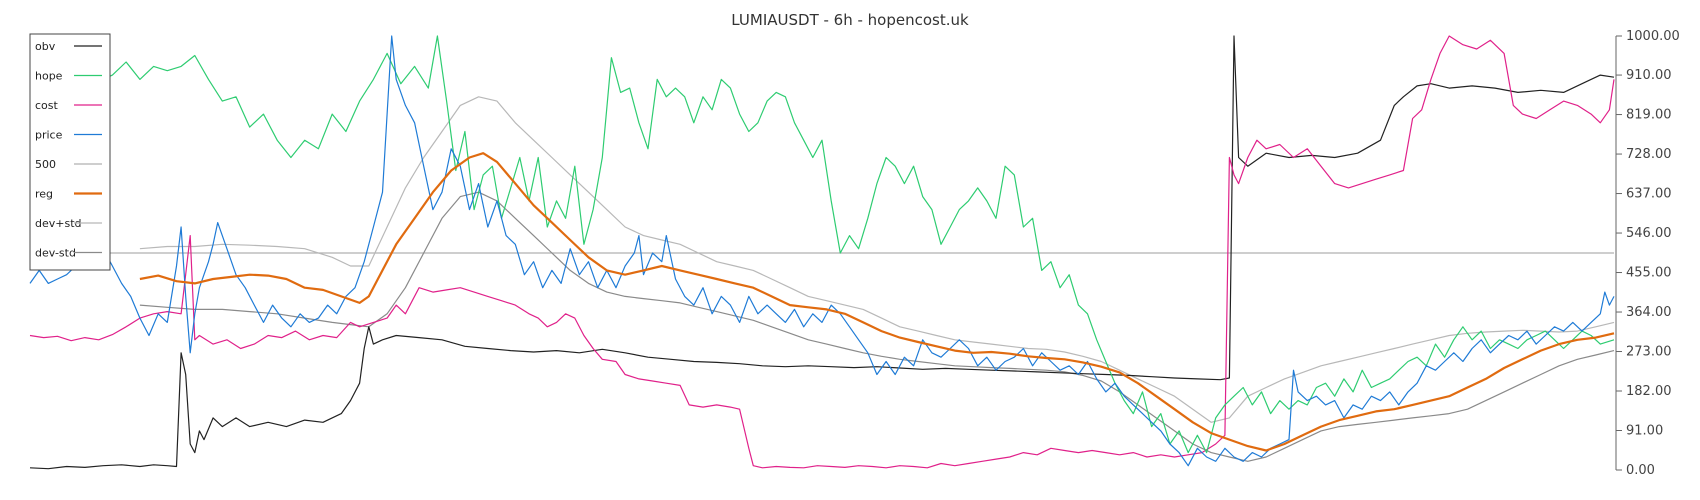 The width and height of the screenshot is (1700, 500). Describe the element at coordinates (1649, 194) in the screenshot. I see `y-tick-label: 637.00` at that location.